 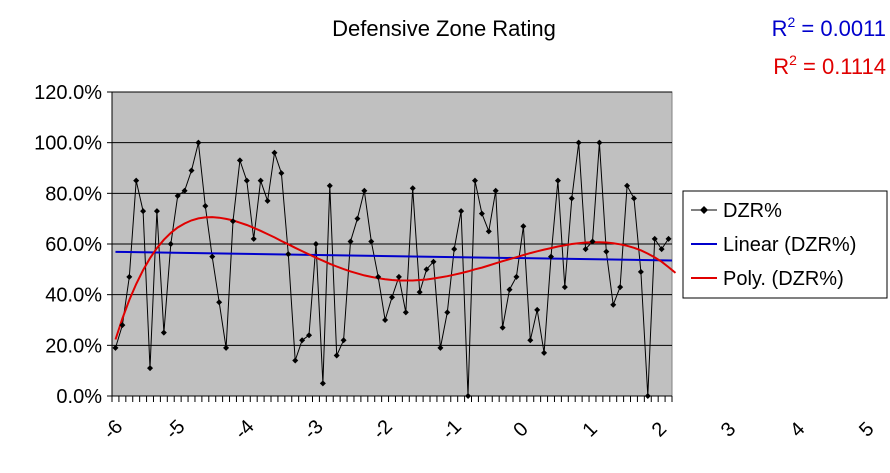 What do you see at coordinates (73, 194) in the screenshot?
I see `y-tick-label: 80.0%` at bounding box center [73, 194].